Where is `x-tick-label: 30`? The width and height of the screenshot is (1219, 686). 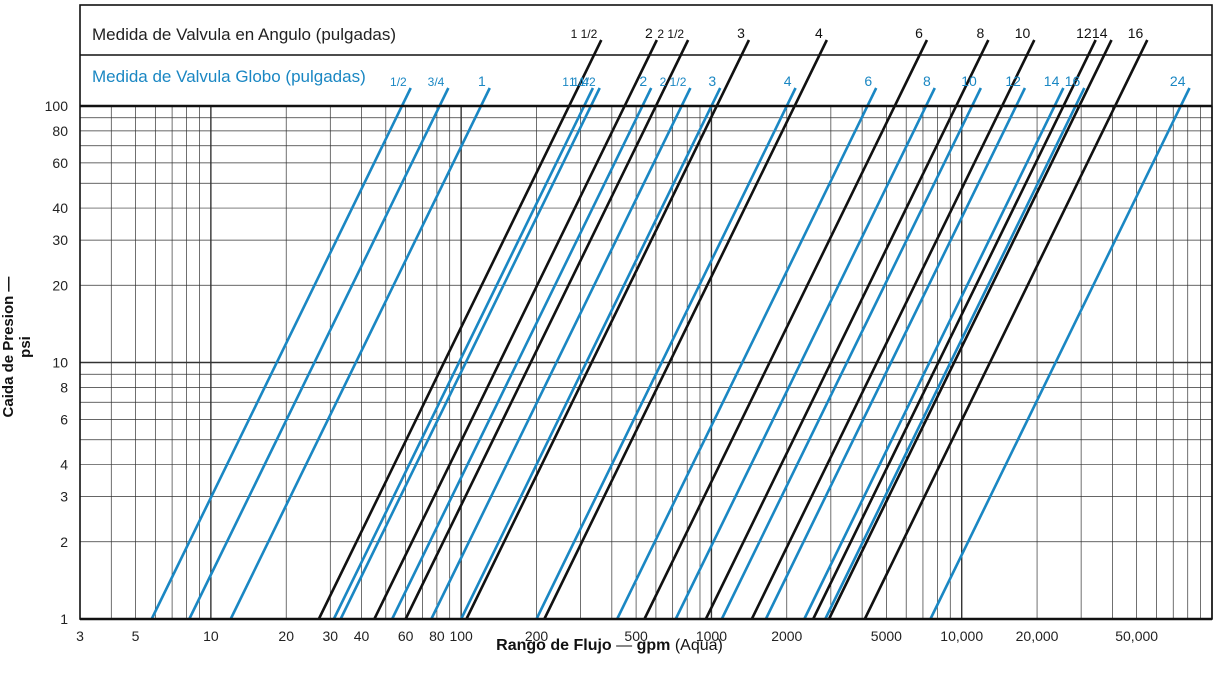
x-tick-label: 30 is located at coordinates (330, 636).